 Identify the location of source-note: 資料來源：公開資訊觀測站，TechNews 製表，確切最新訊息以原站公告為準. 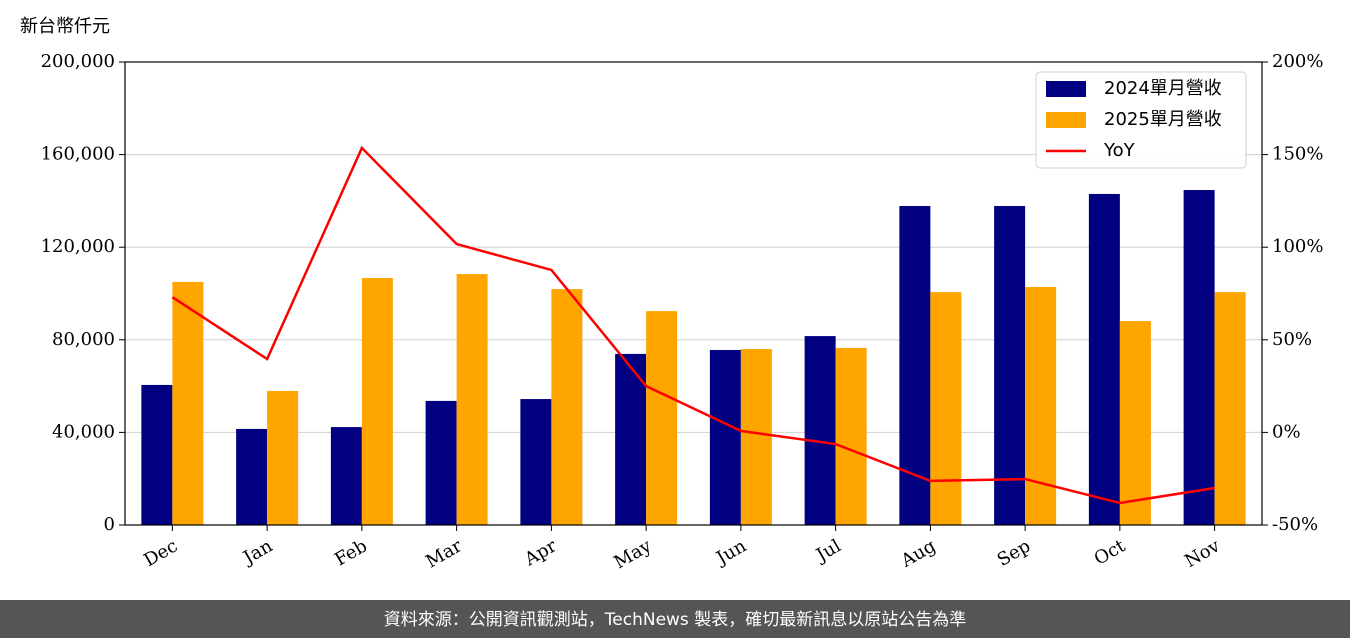
(675, 620).